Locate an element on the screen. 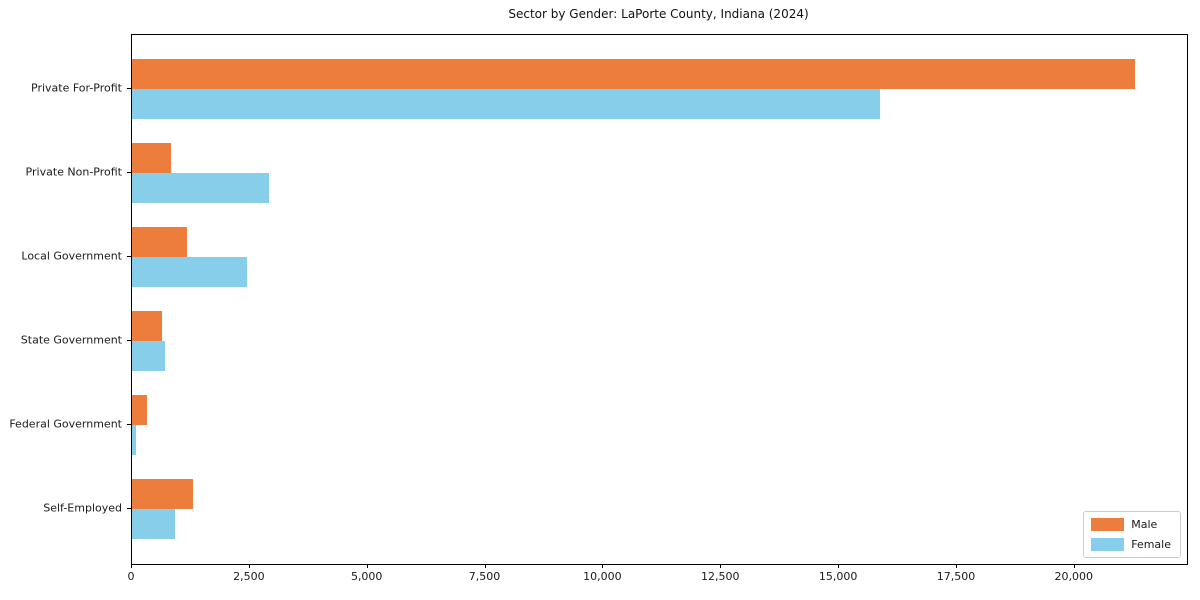 This screenshot has height=600, width=1200. legend-entry-male: Male is located at coordinates (1131, 524).